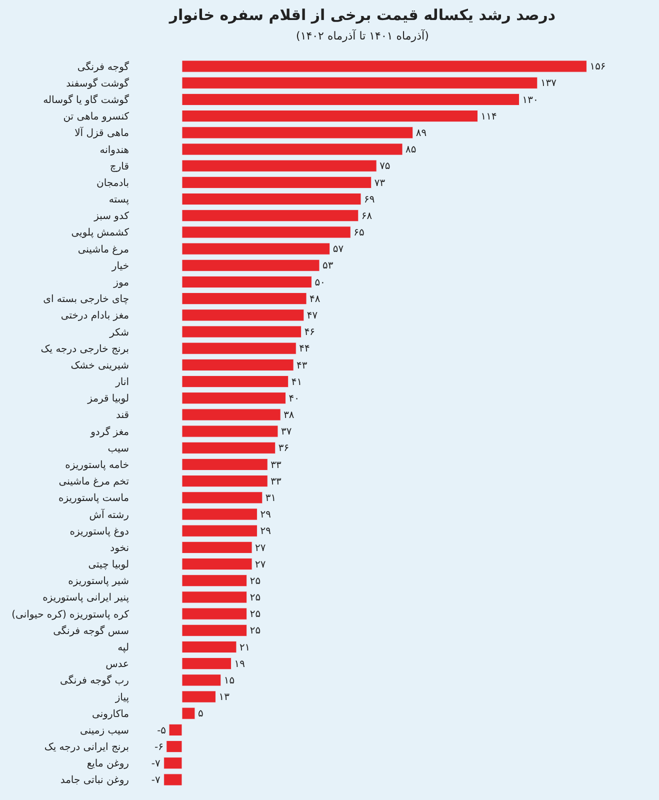  Describe the element at coordinates (108, 565) in the screenshot. I see `y-tick-label: لوبیا چیتی` at that location.